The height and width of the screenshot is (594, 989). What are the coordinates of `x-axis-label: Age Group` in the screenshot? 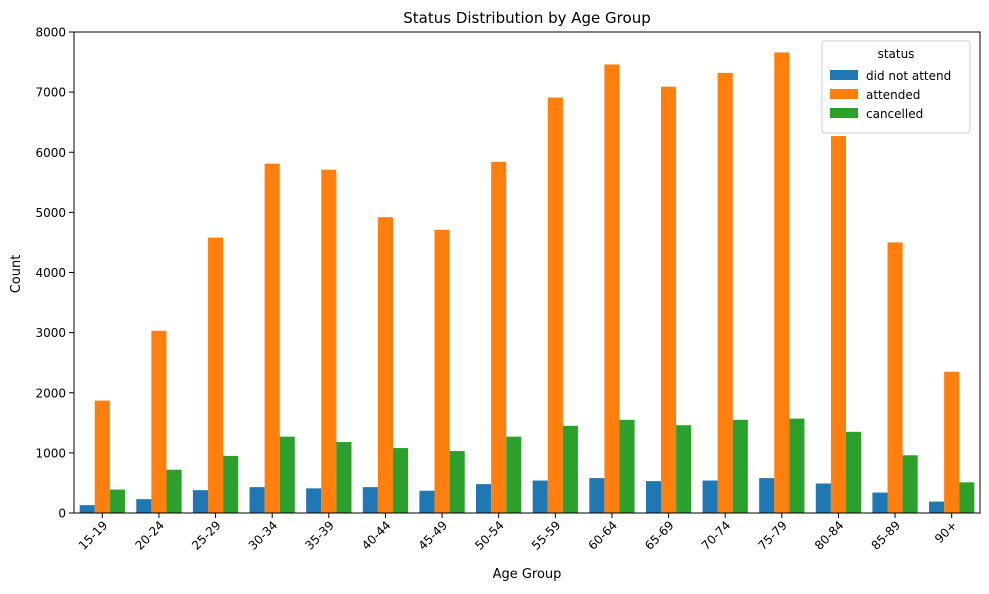 It's located at (527, 574).